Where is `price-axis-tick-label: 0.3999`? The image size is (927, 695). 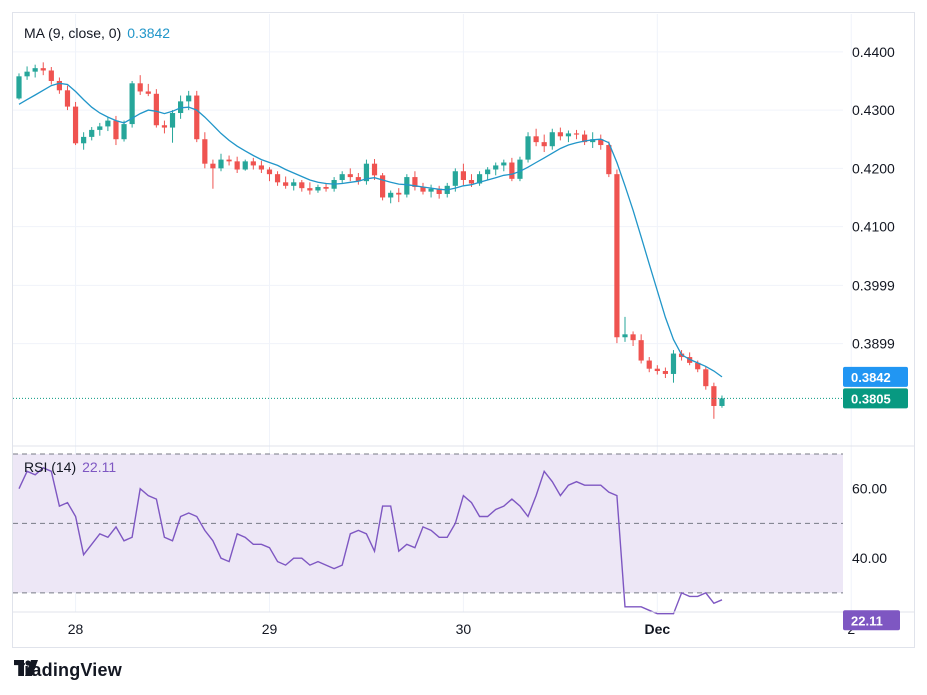
price-axis-tick-label: 0.3999 is located at coordinates (873, 285).